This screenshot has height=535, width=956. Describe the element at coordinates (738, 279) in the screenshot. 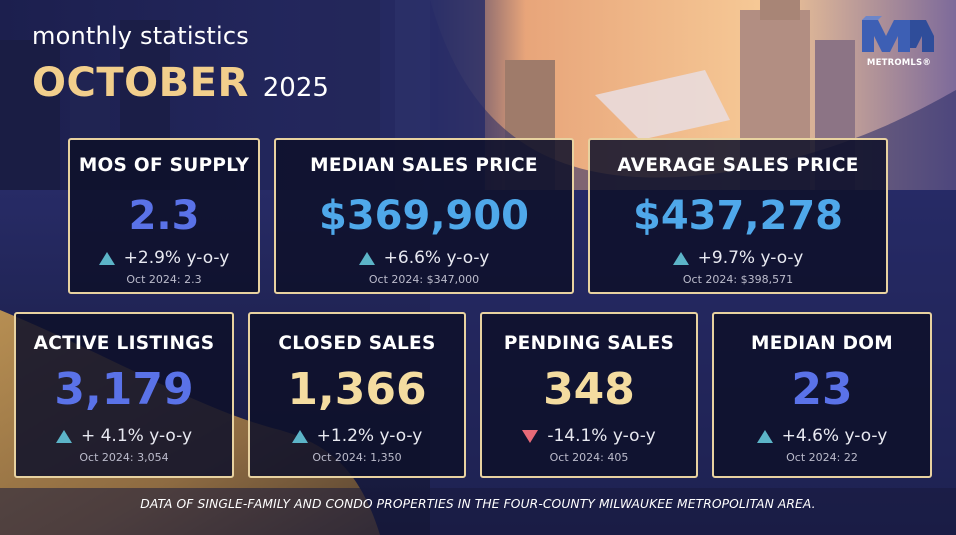

I see `card-prior-year: Oct 2024: $398,571` at that location.